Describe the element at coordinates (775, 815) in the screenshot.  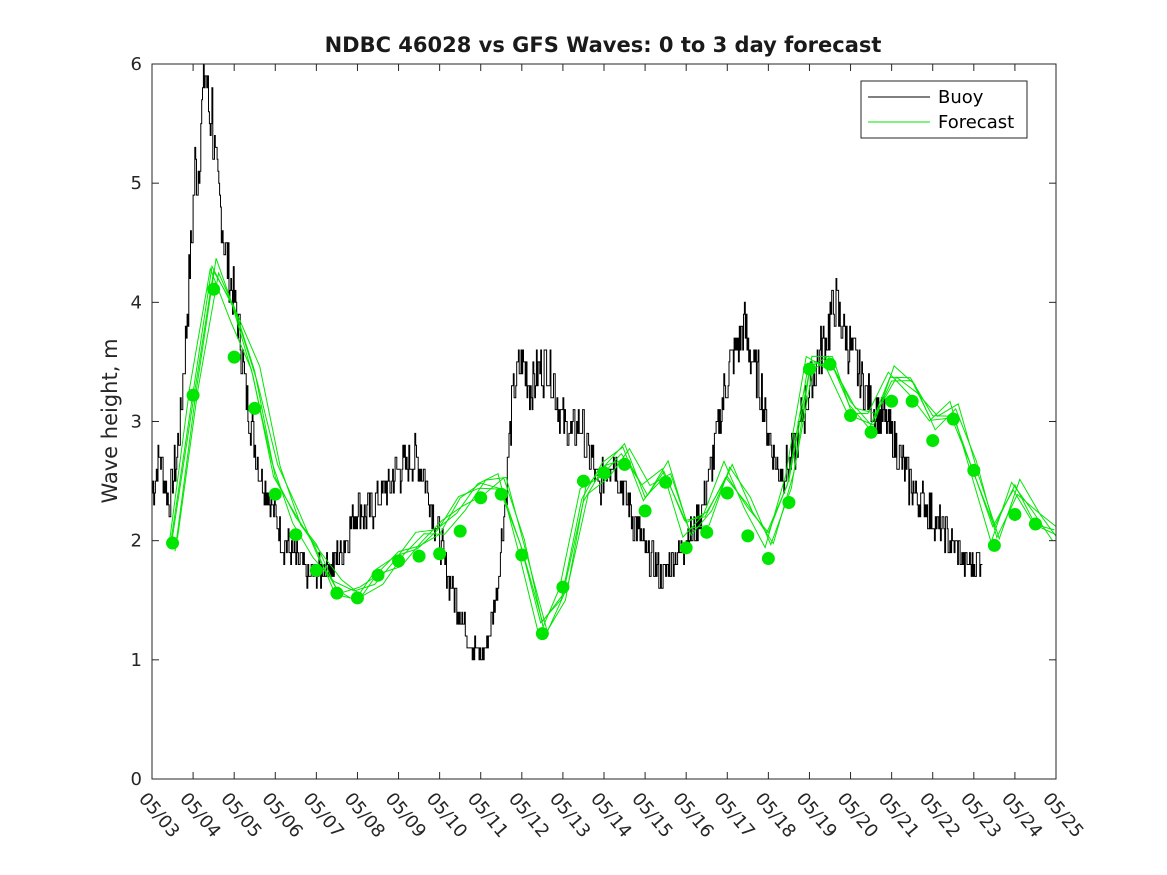
I see `x-tick-label: 05/18` at that location.